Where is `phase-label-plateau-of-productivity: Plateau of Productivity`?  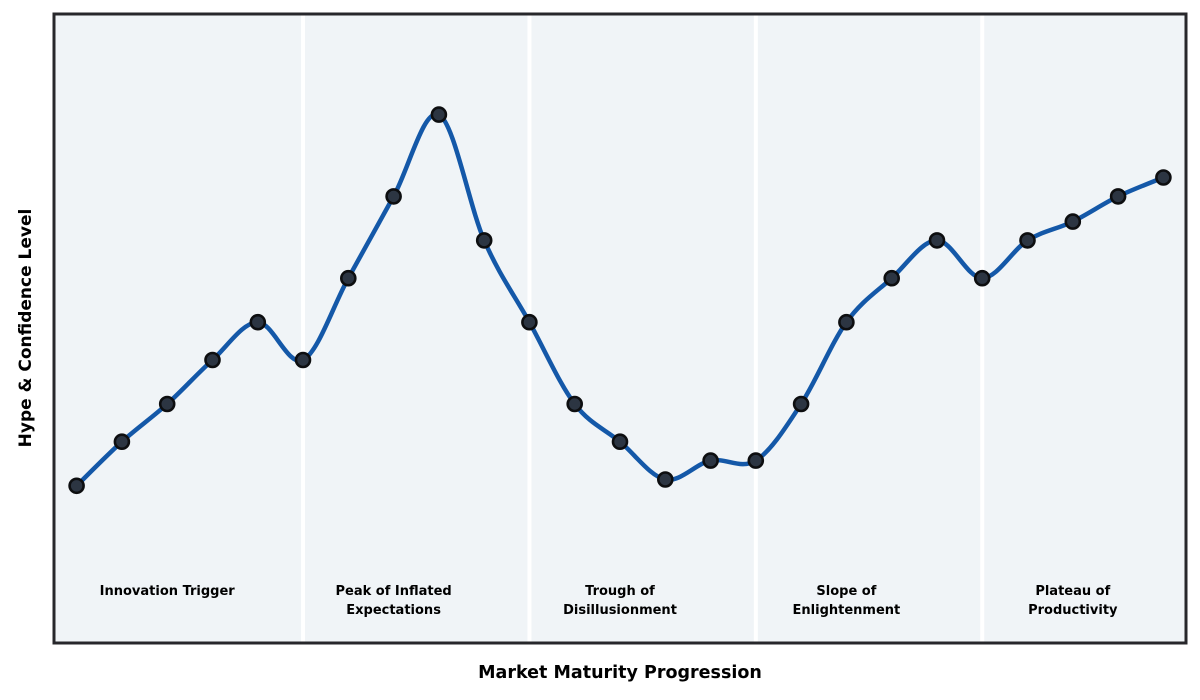 phase-label-plateau-of-productivity: Plateau of Productivity is located at coordinates (1073, 601).